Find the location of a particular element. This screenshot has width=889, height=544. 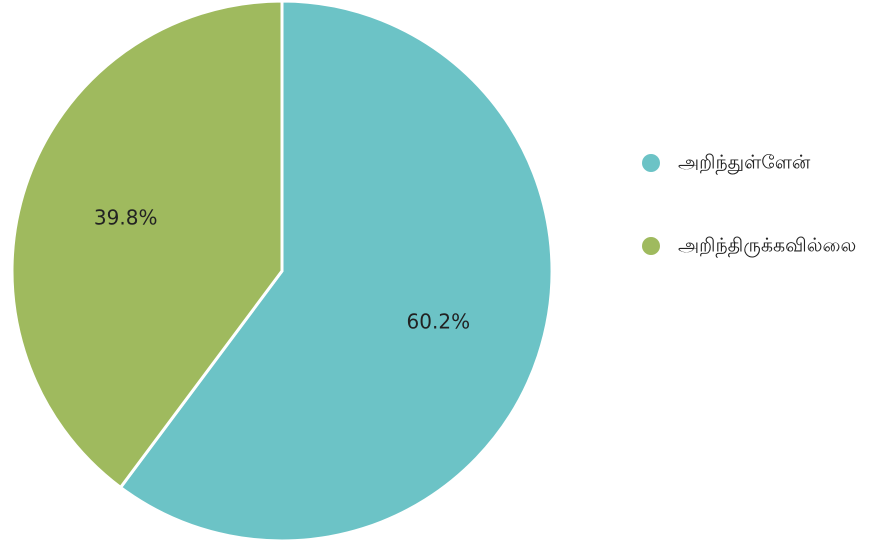

legend: அறிந்துள்ளேன் அறிந்திருக்கவில்லை is located at coordinates (749, 205).